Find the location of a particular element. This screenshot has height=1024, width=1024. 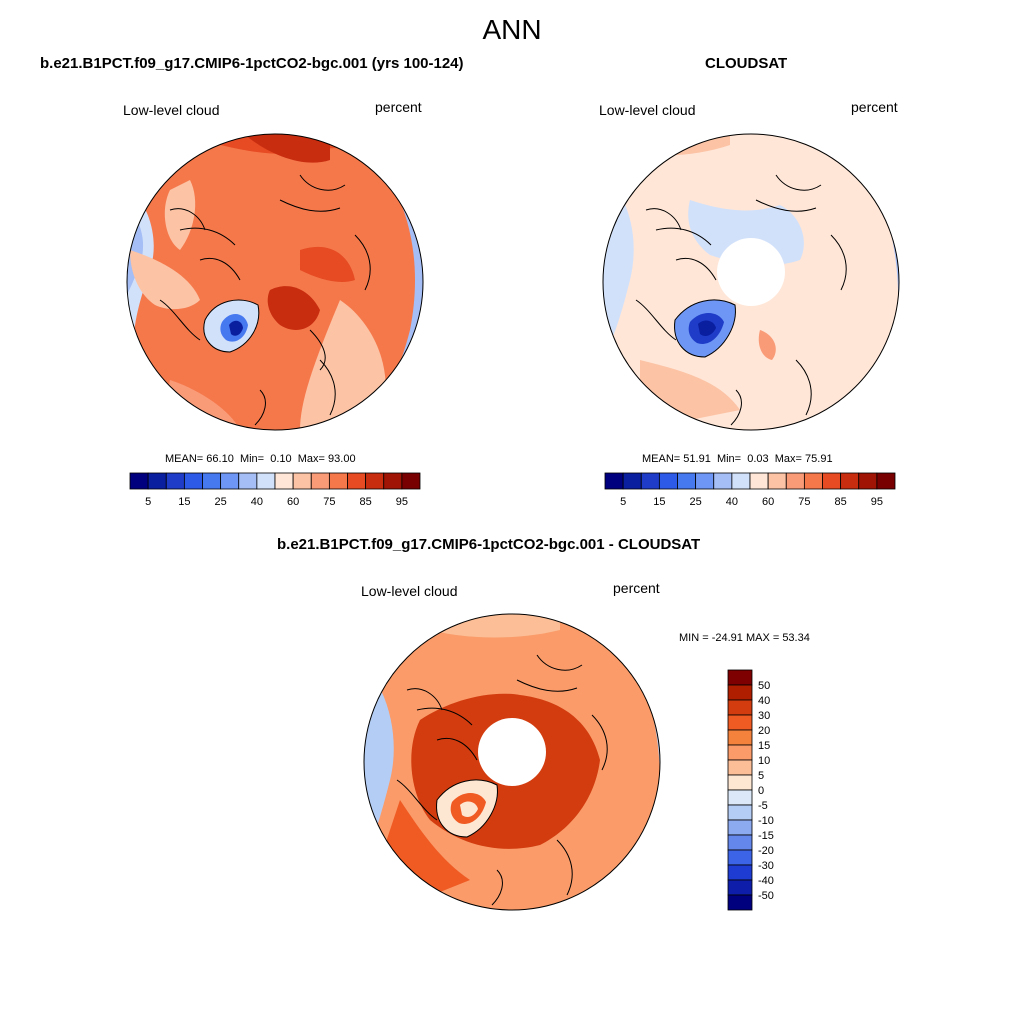

panel2-colorbar-tick-label-5: 75 is located at coordinates (804, 502).